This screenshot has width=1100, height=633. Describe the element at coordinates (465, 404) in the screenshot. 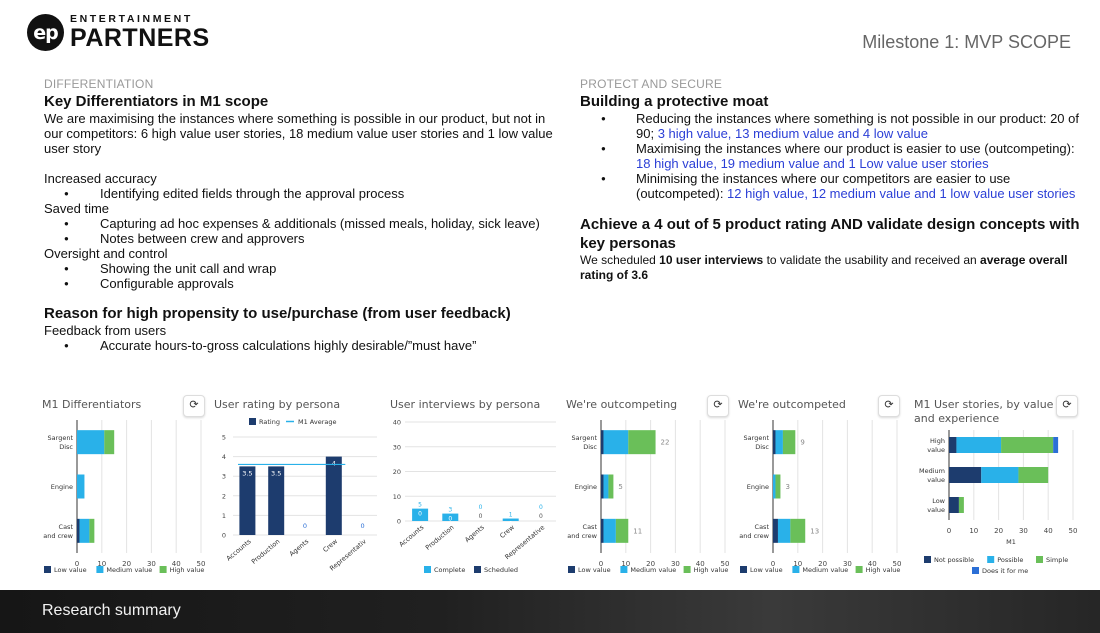

I see `chart-title: User interviews by persona` at that location.